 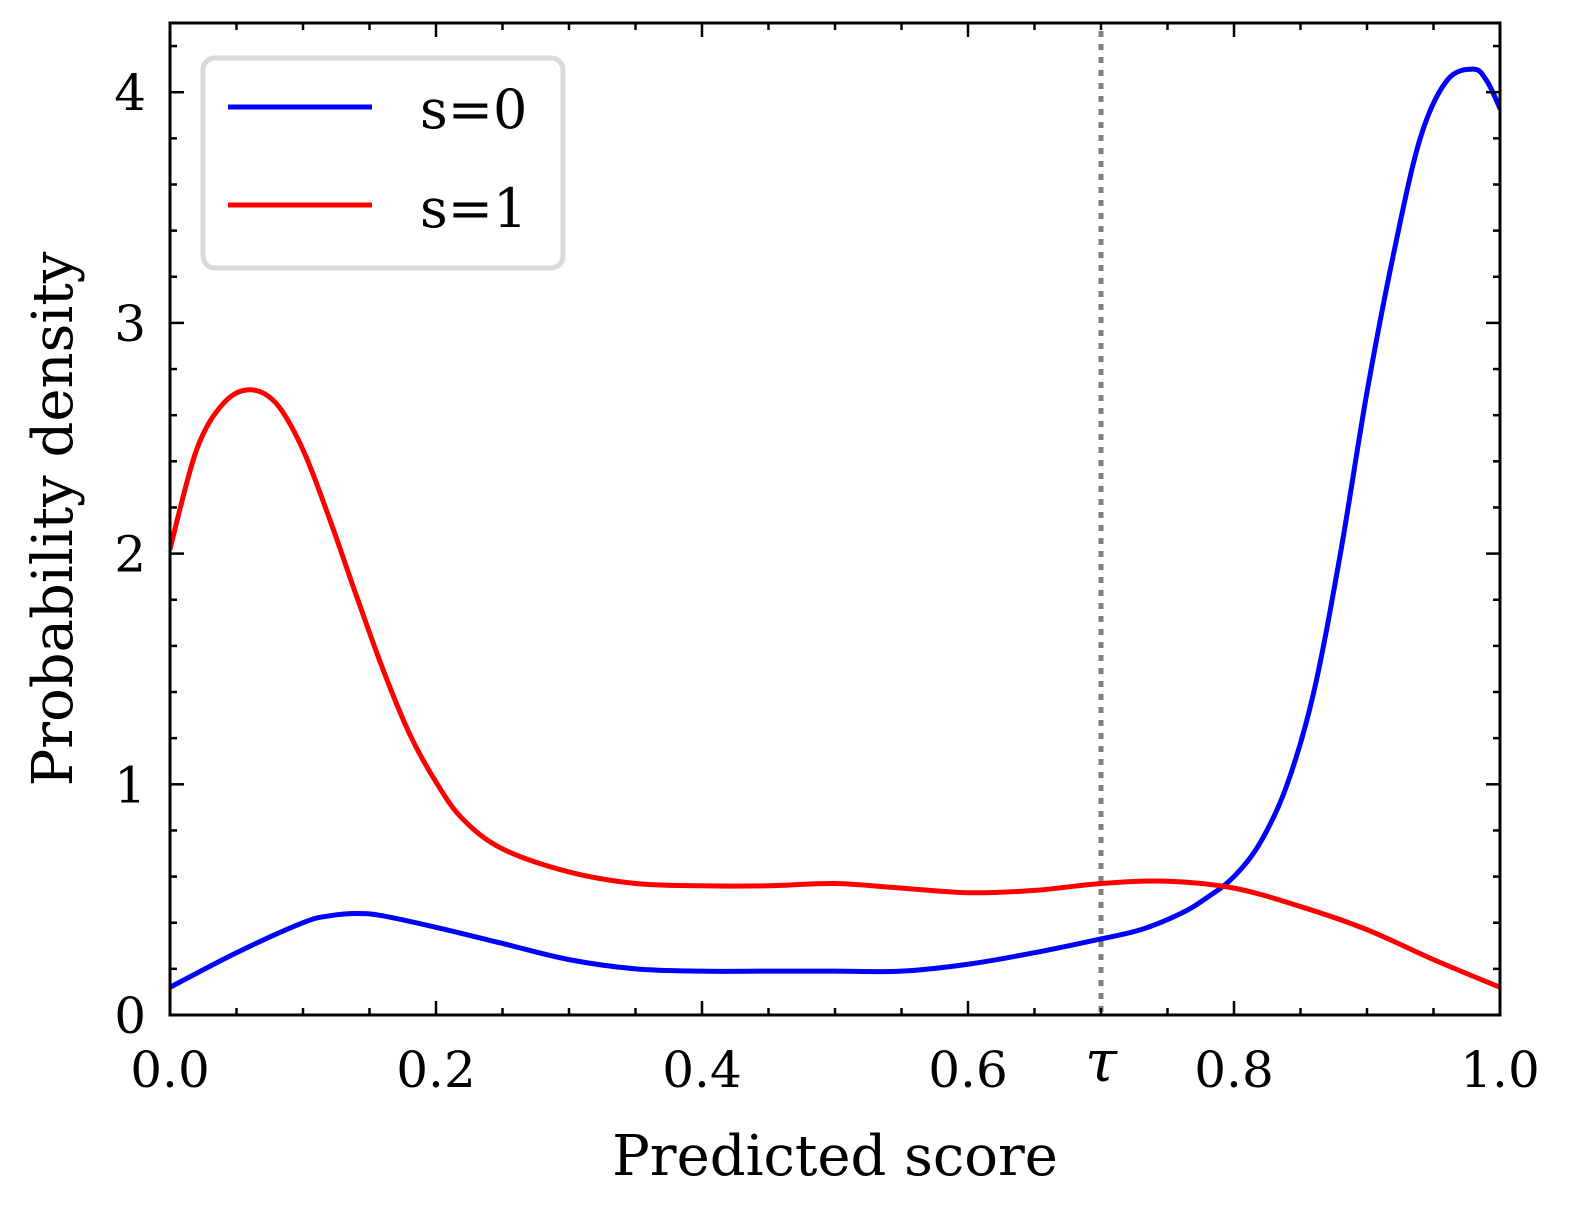 I want to click on y-tick-label: 3, so click(x=130, y=324).